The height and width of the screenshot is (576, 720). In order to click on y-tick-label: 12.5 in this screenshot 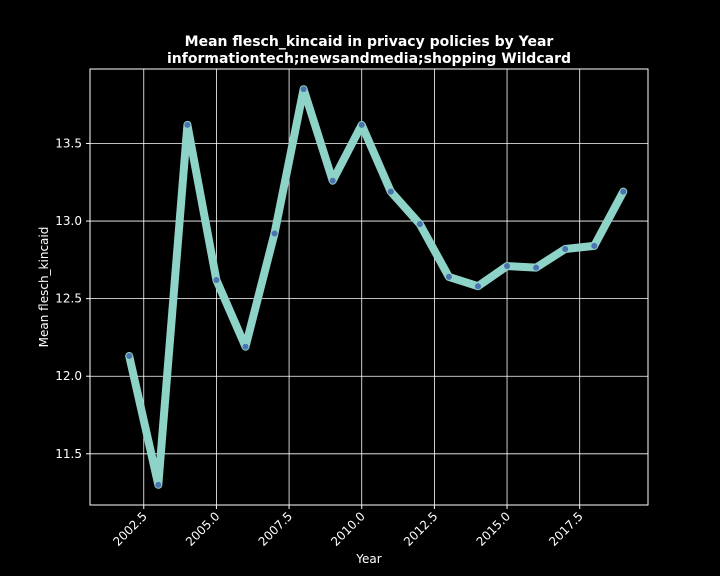, I will do `click(68, 299)`.